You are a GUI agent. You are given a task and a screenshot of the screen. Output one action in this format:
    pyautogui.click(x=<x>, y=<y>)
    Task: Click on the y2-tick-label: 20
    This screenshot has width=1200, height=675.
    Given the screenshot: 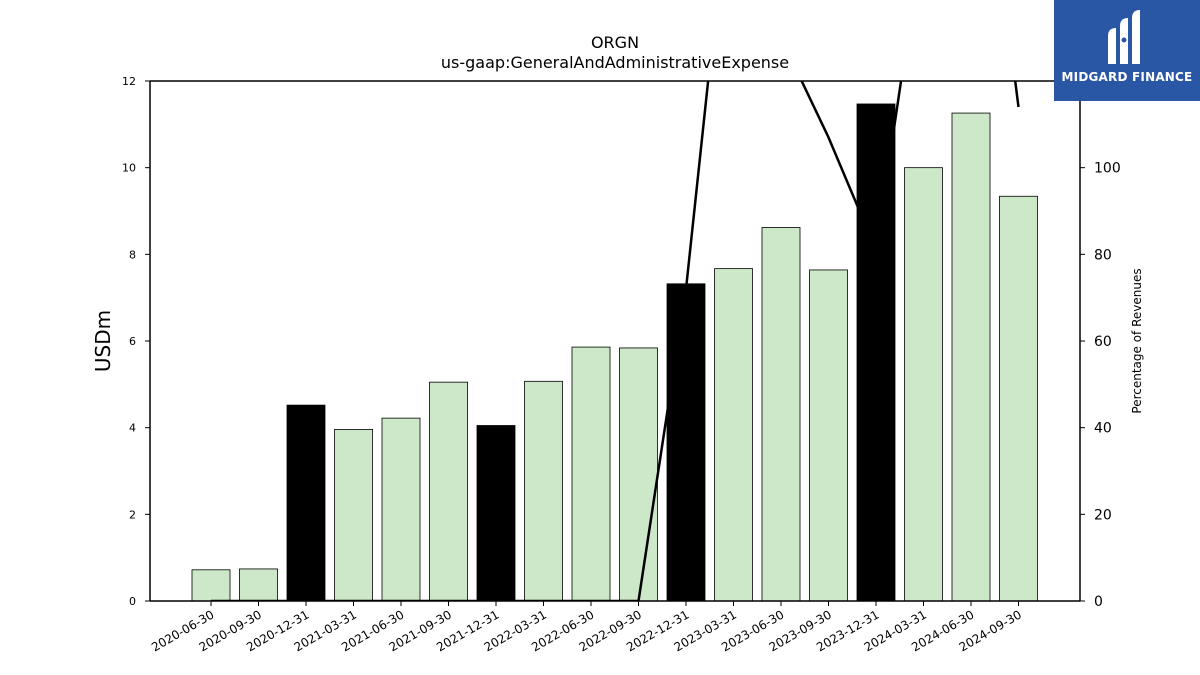 What is the action you would take?
    pyautogui.click(x=1103, y=515)
    